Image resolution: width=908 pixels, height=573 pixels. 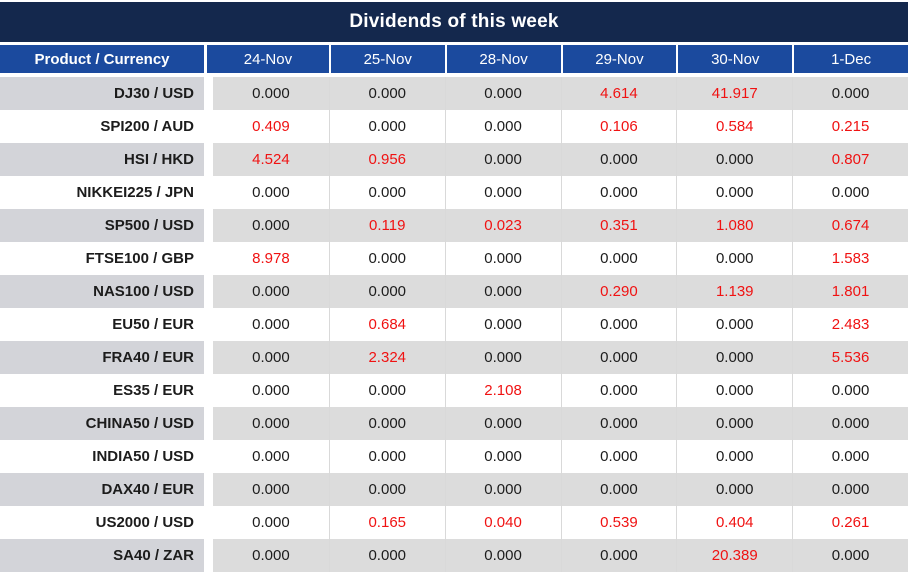 I want to click on row-label: NIKKEI225 / JPN, so click(x=102, y=192).